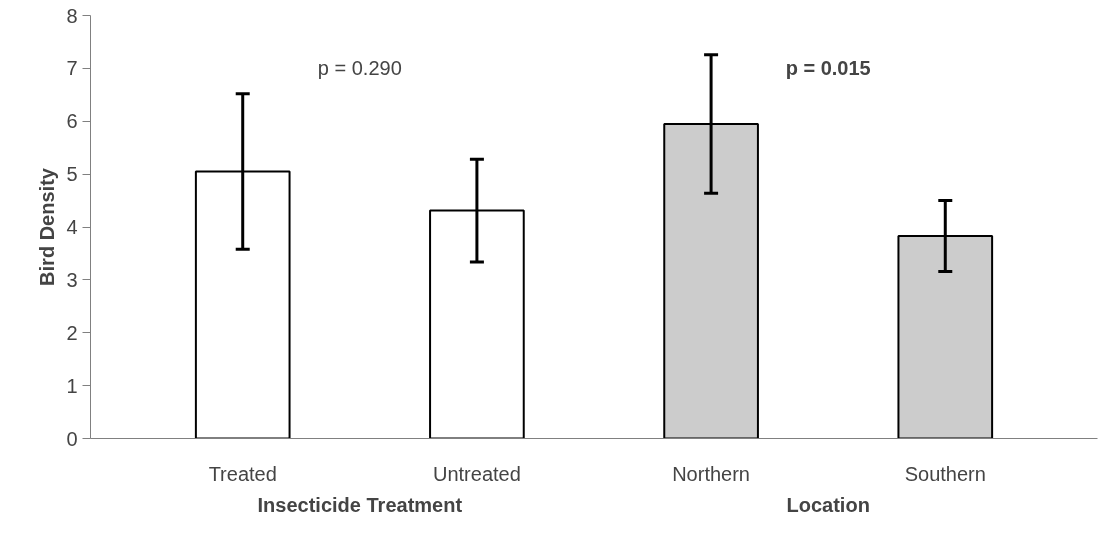 This screenshot has width=1117, height=548. I want to click on text: Location, so click(828, 504).